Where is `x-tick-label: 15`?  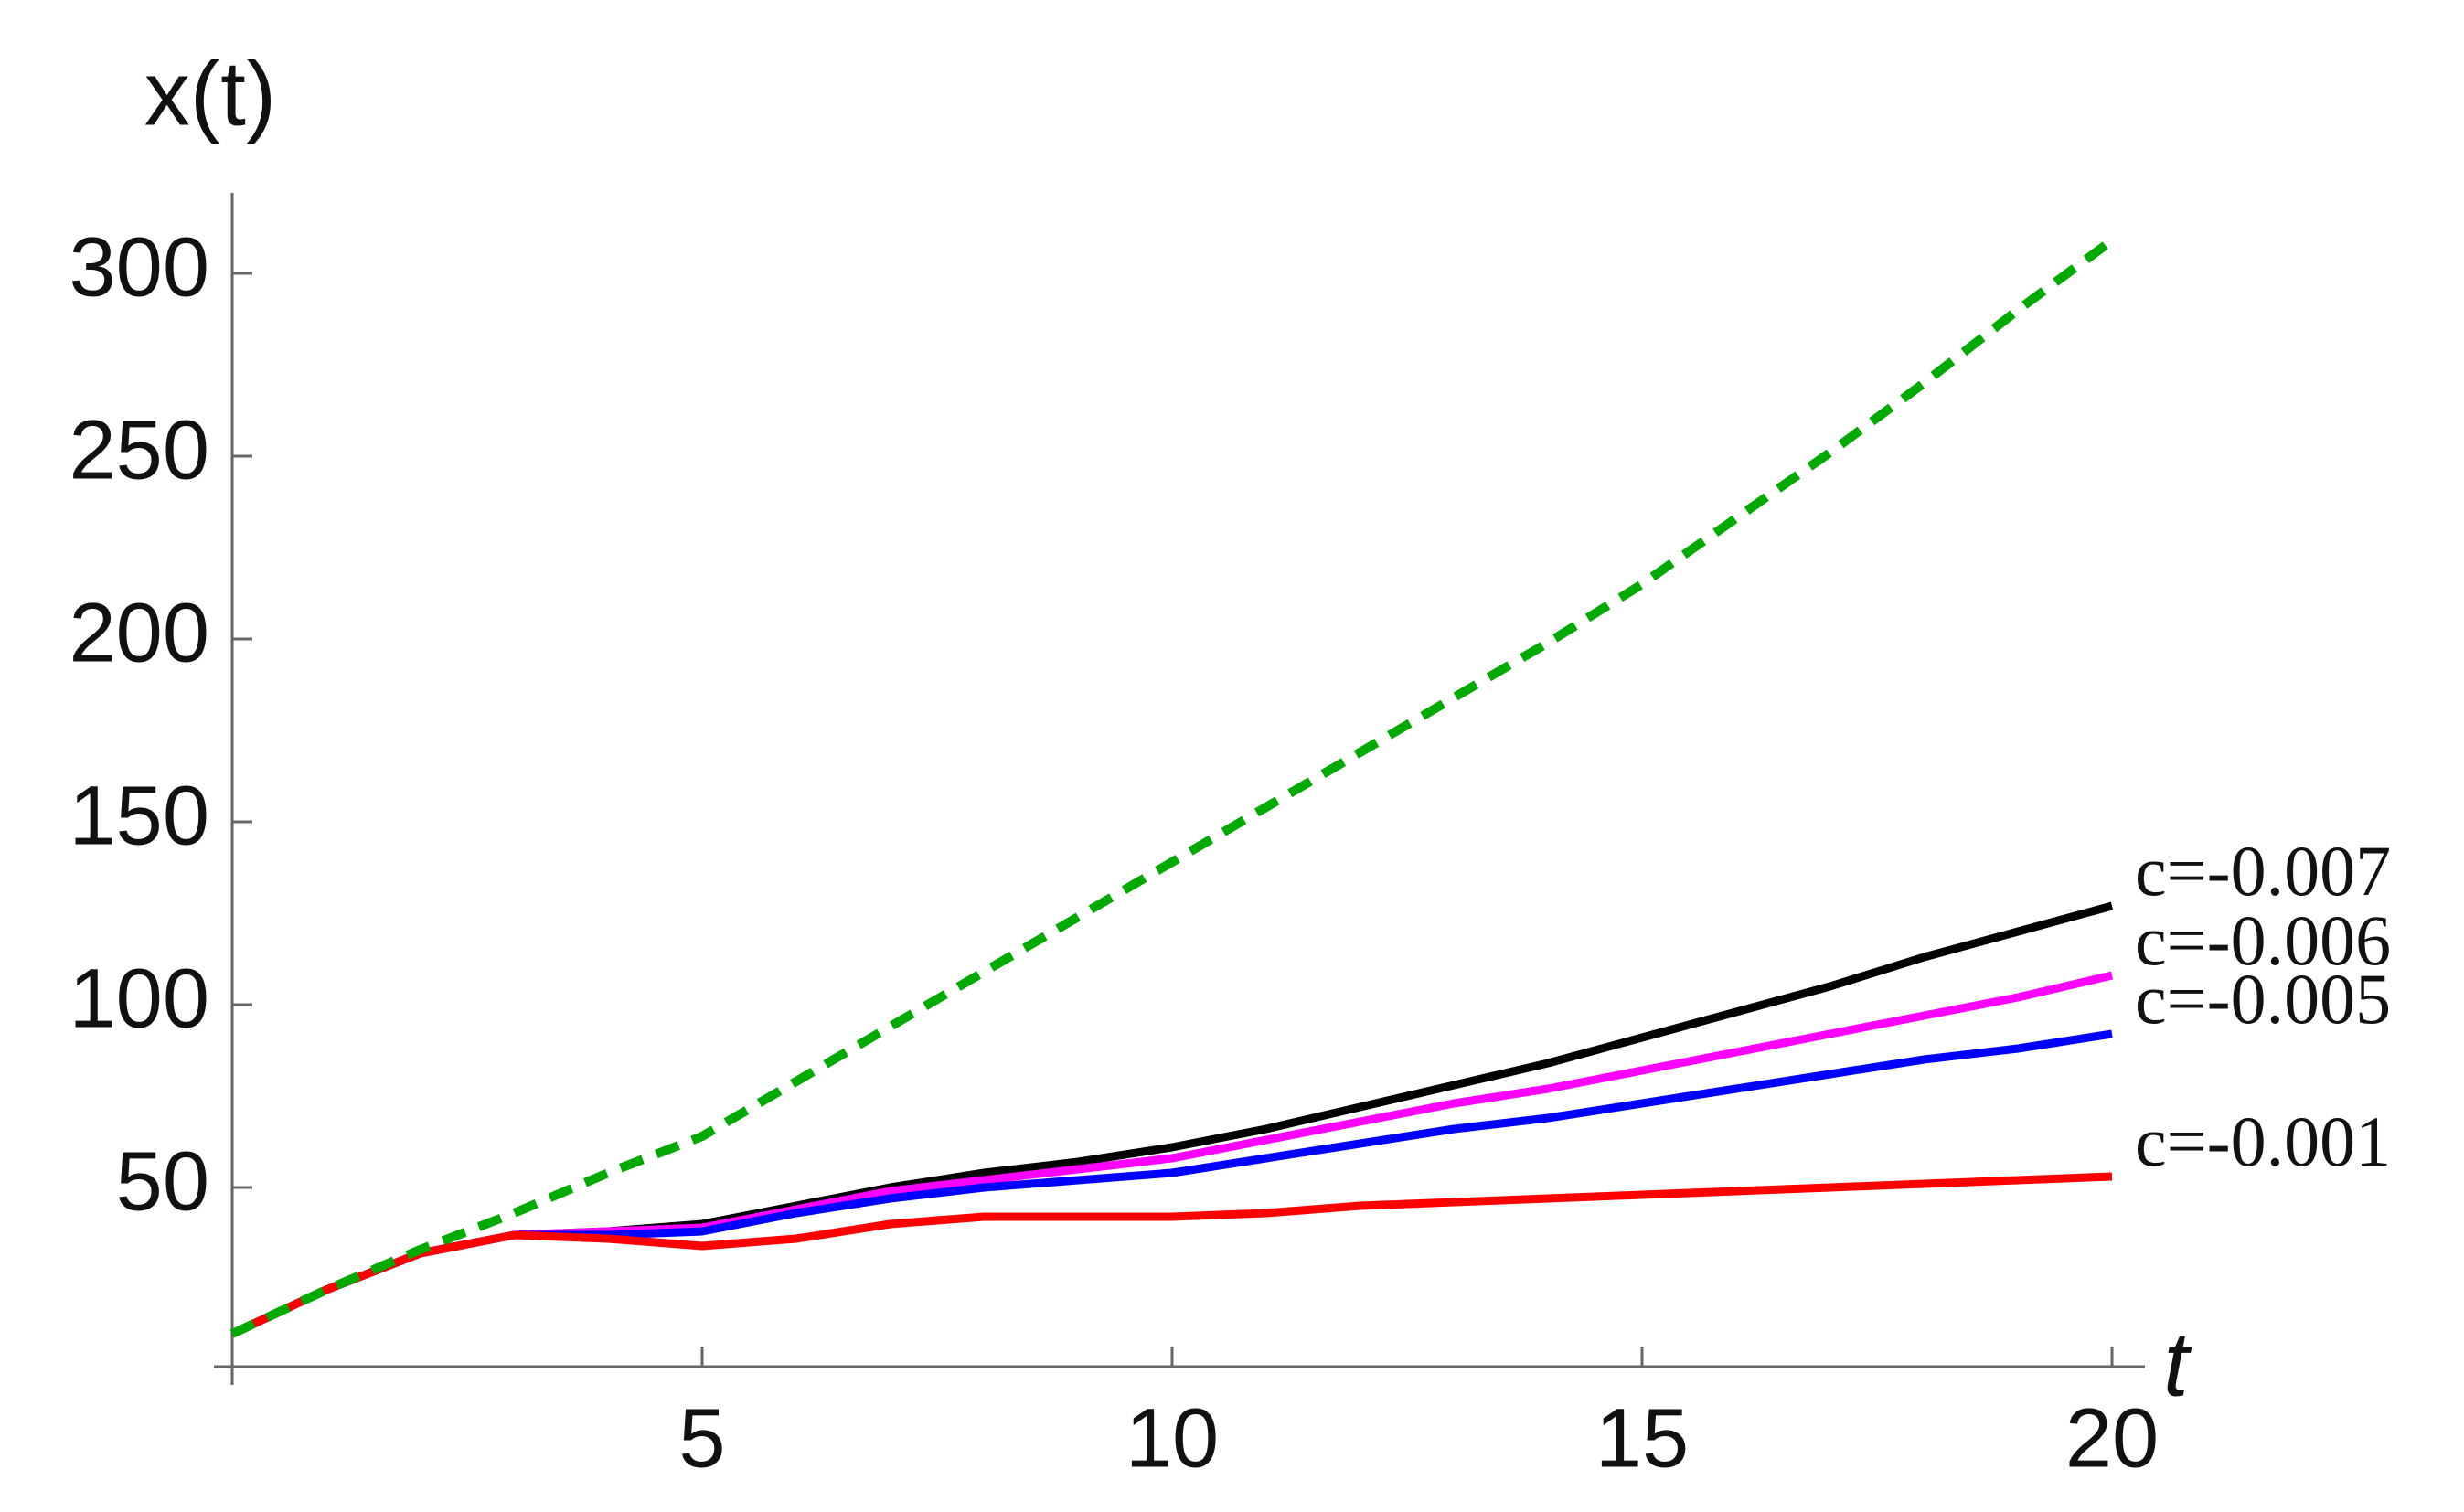 x-tick-label: 15 is located at coordinates (1642, 1438).